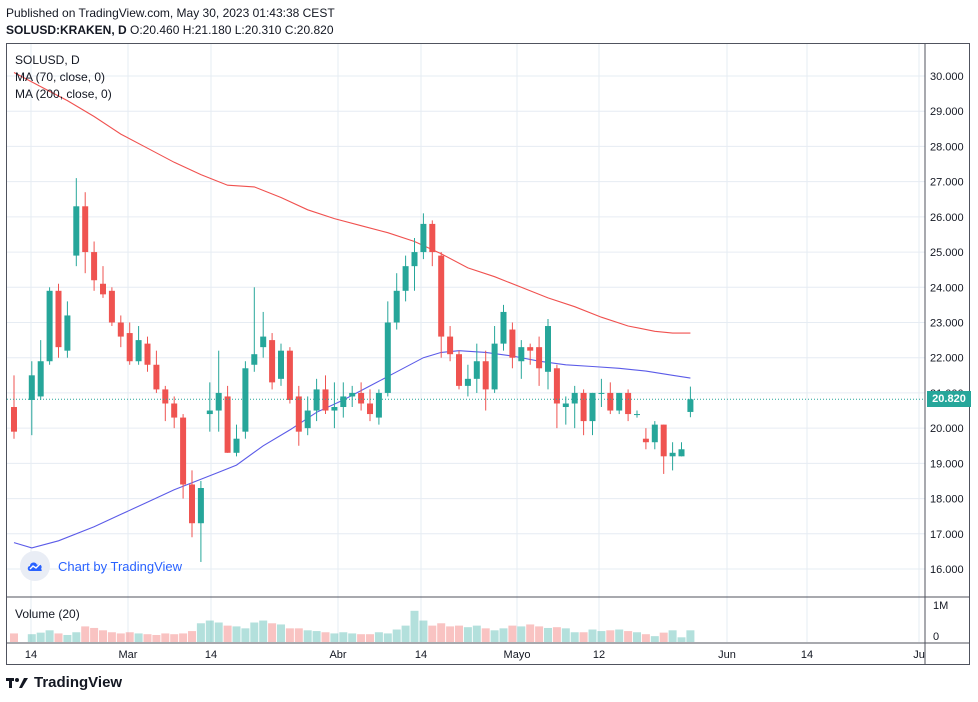 Image resolution: width=978 pixels, height=702 pixels. I want to click on x-tick-label: Mar, so click(128, 655).